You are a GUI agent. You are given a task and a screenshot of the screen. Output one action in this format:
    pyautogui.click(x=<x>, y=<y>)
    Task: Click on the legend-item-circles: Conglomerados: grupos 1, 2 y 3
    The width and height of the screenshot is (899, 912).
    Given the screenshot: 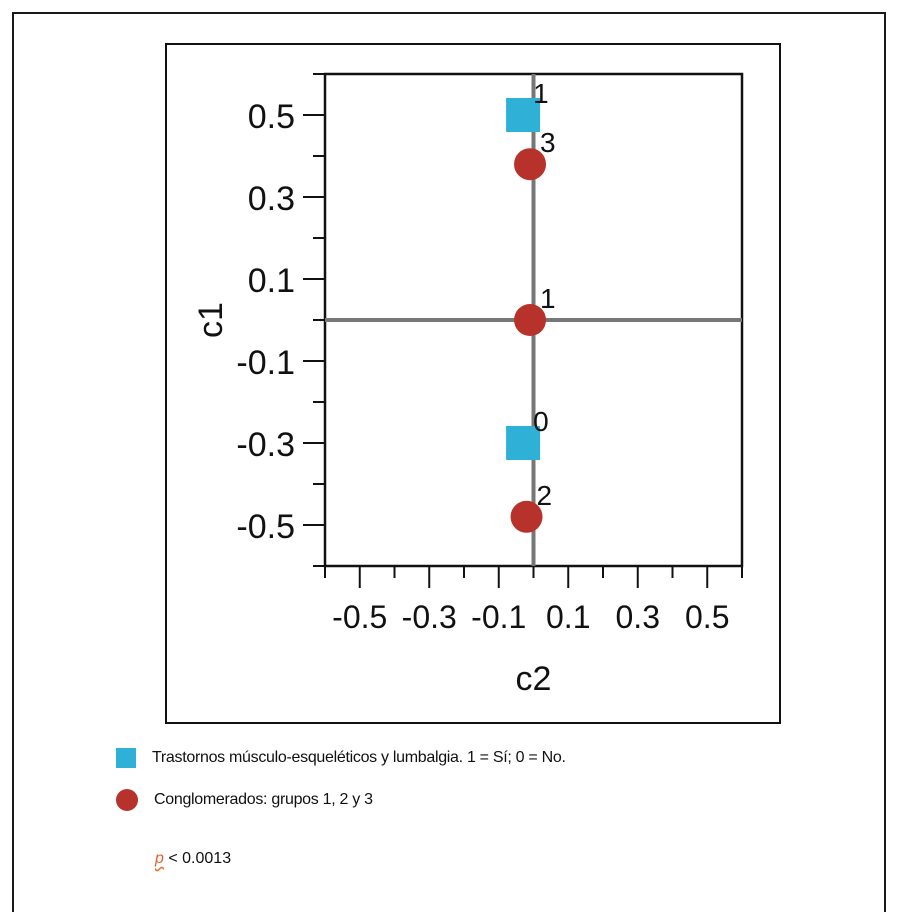 What is the action you would take?
    pyautogui.click(x=244, y=800)
    